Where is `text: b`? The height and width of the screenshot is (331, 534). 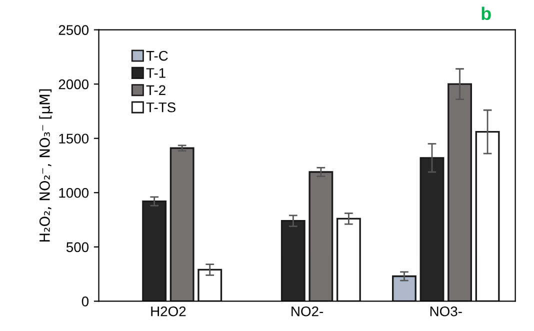 text: b is located at coordinates (486, 13).